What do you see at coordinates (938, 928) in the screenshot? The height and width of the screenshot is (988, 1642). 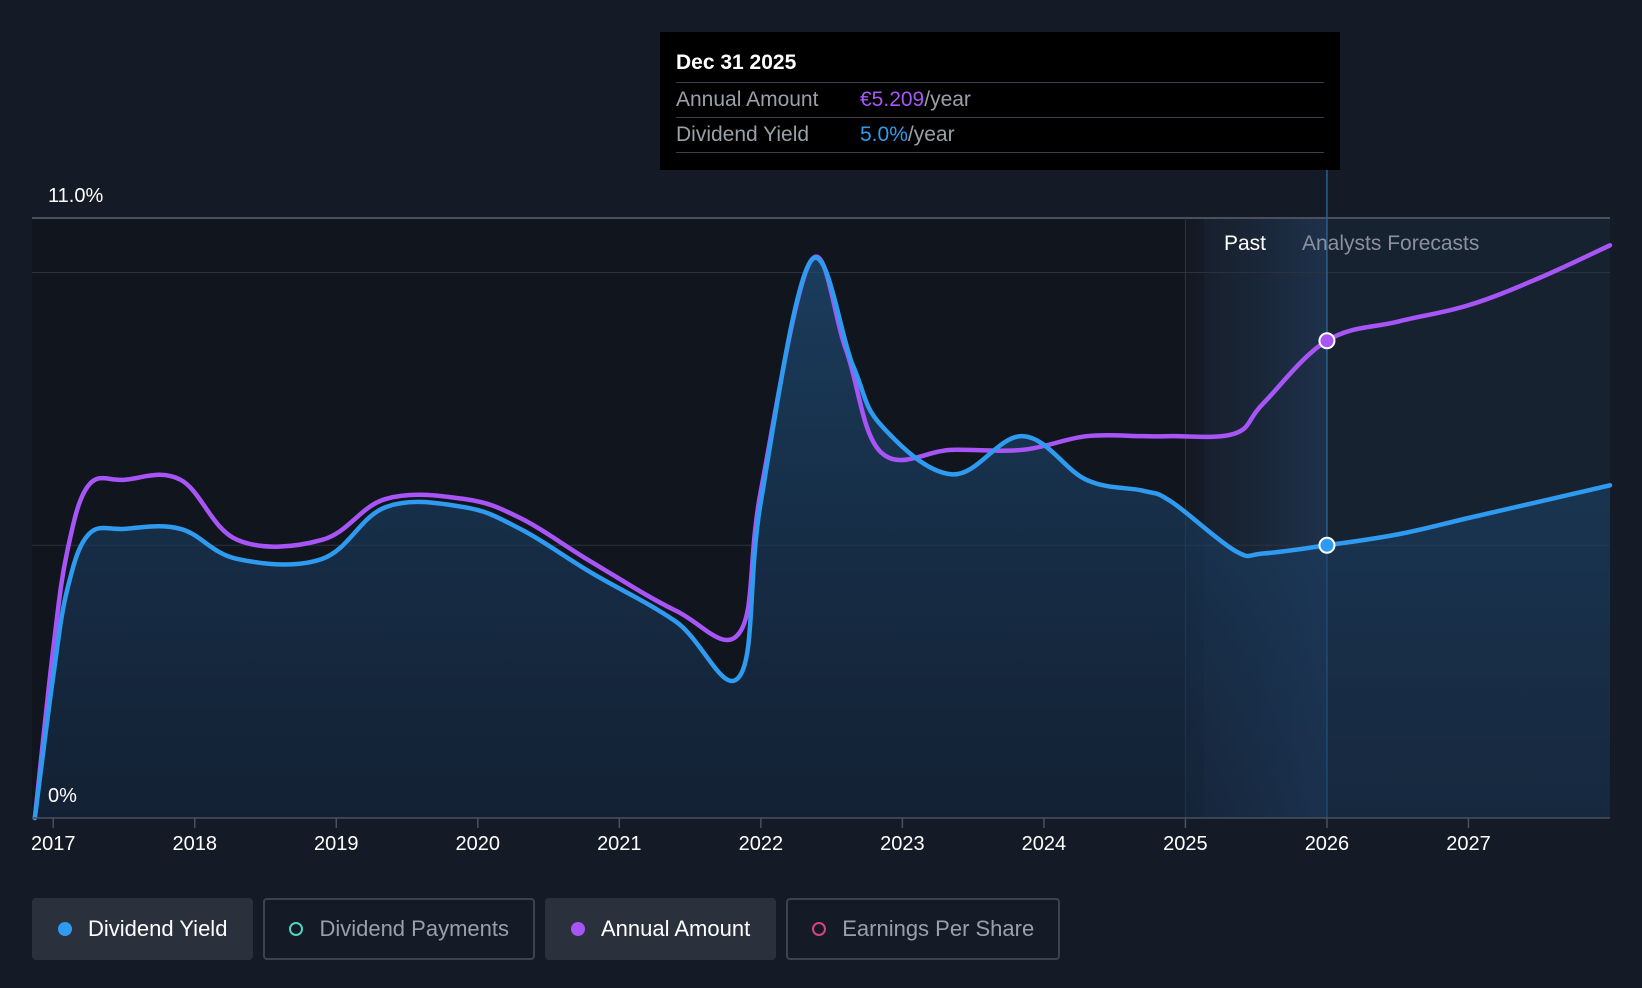 I see `legend-label: Earnings Per Share` at bounding box center [938, 928].